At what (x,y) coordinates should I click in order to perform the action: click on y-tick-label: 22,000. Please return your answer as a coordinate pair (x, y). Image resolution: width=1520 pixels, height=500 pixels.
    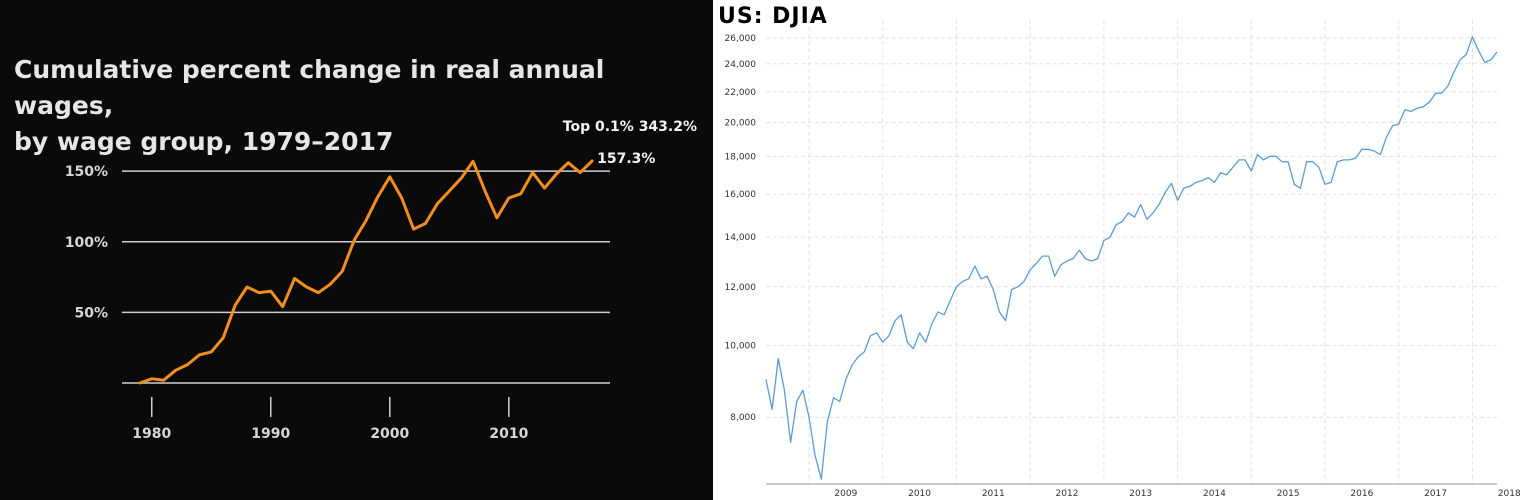
    Looking at the image, I should click on (741, 93).